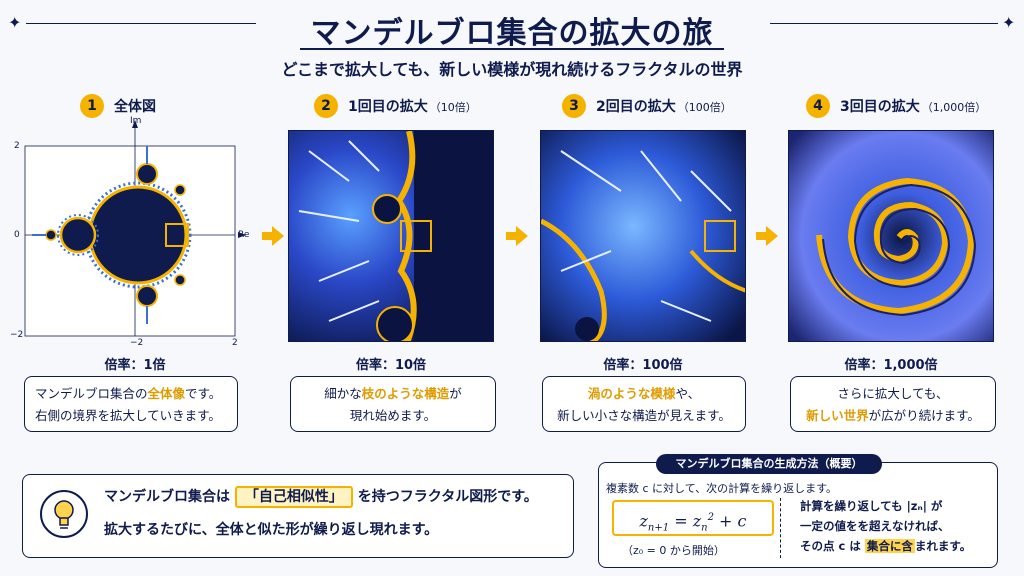  What do you see at coordinates (135, 124) in the screenshot?
I see `imag-axis-arrow` at bounding box center [135, 124].